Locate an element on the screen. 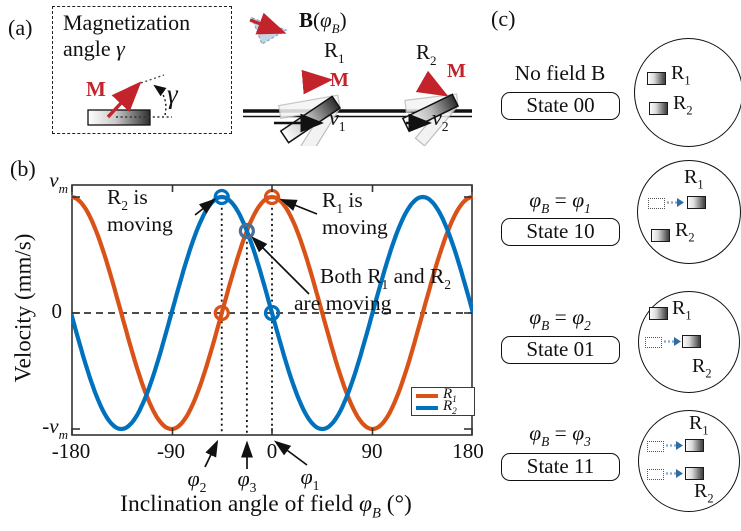  state00-circle: R1 R2 is located at coordinates (687, 92).